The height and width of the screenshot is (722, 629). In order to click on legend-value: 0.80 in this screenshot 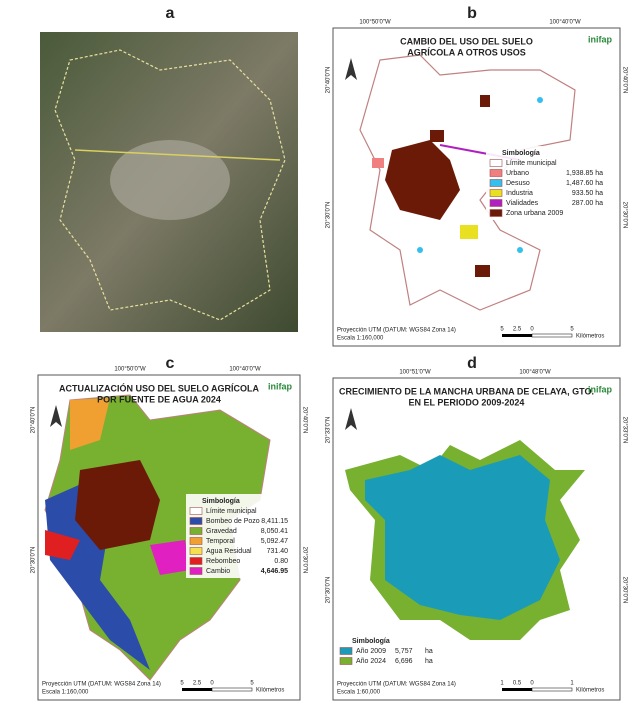, I will do `click(281, 561)`.